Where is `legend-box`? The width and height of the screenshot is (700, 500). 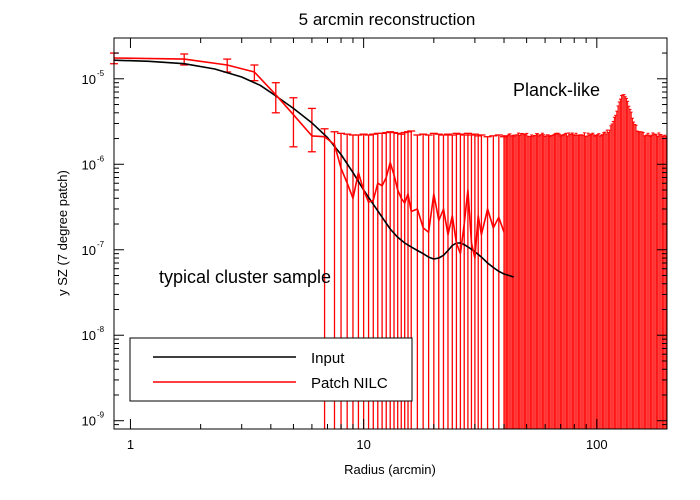 legend-box is located at coordinates (271, 369).